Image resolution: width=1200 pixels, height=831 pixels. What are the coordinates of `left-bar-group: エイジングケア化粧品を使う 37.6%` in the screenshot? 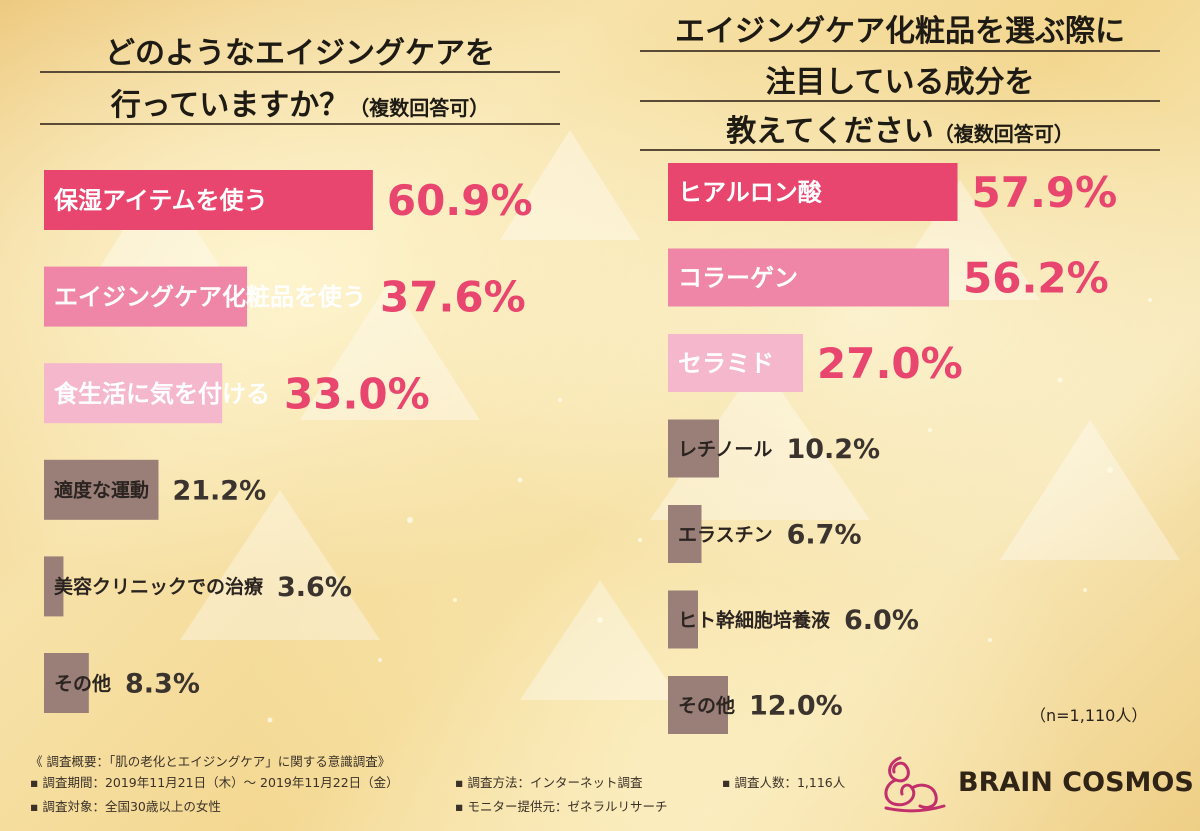 It's located at (285, 296).